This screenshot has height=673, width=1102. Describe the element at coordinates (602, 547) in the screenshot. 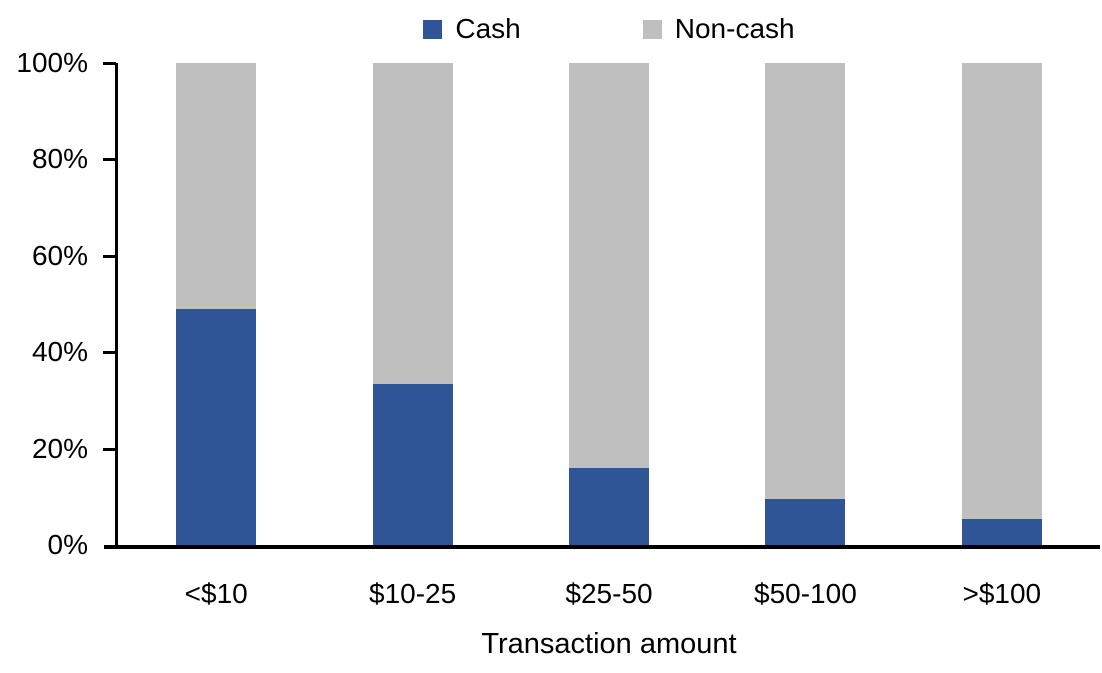

I see `x-axis-line` at that location.